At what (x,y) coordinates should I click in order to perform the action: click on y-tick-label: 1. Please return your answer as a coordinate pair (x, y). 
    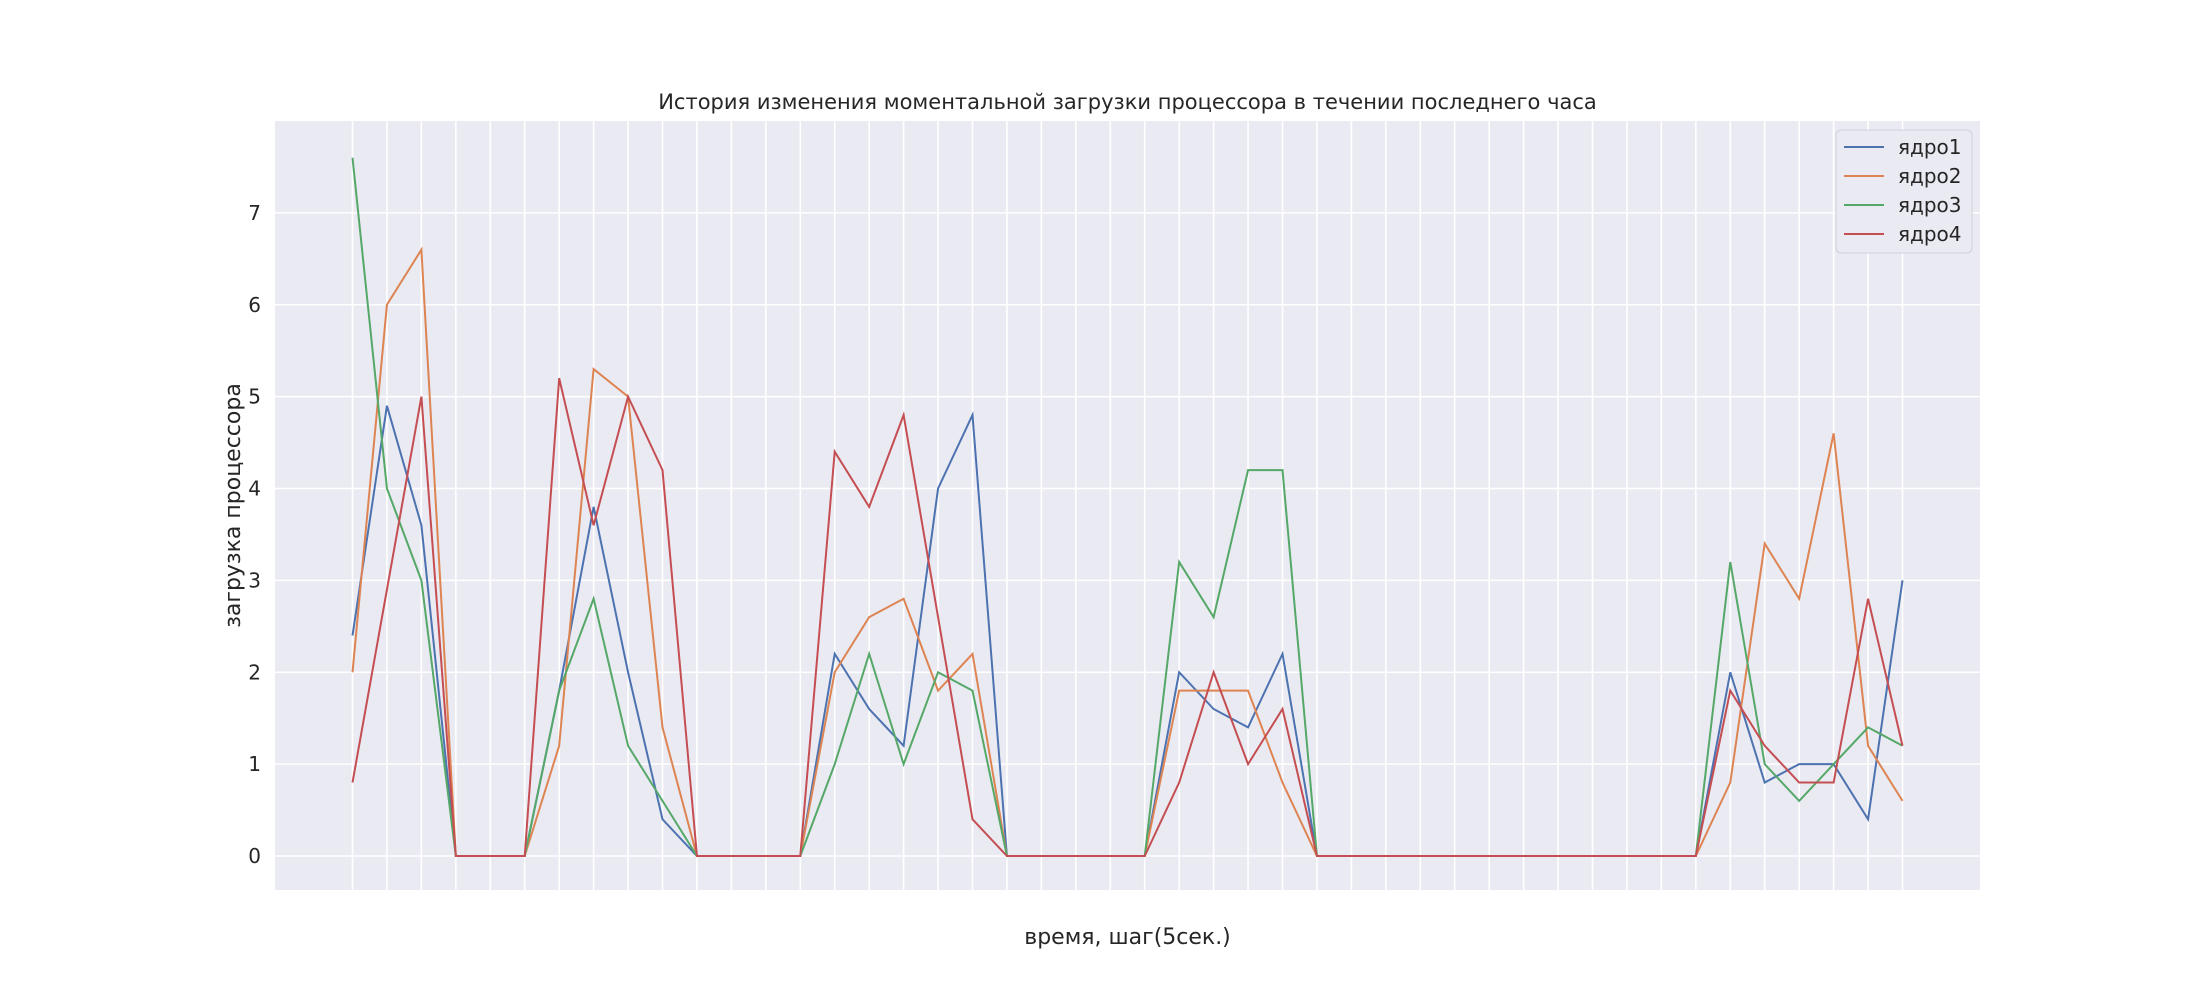
    Looking at the image, I should click on (254, 764).